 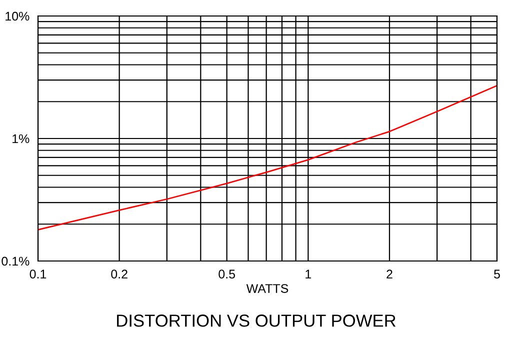 What do you see at coordinates (309, 274) in the screenshot?
I see `x-tick-label: 1` at bounding box center [309, 274].